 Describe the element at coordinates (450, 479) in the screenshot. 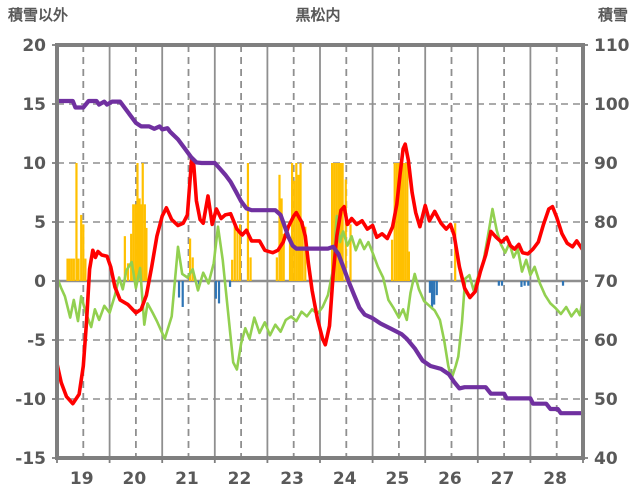

I see `x-axis-tick-label: 26` at that location.